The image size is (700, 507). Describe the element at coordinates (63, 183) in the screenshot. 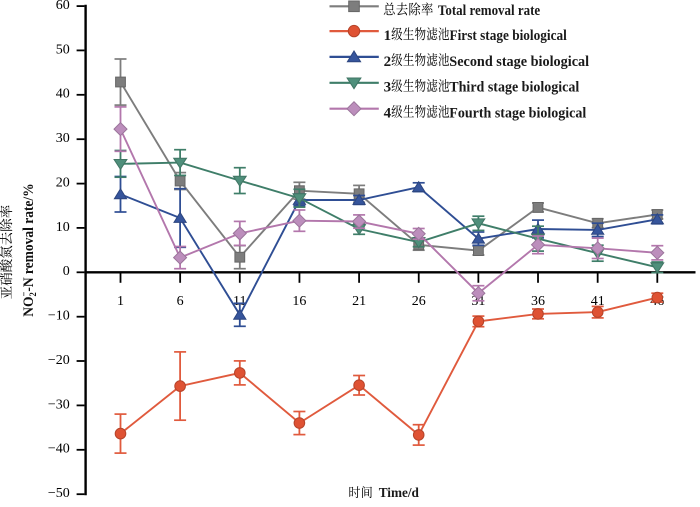

I see `svg-text: 20` at that location.